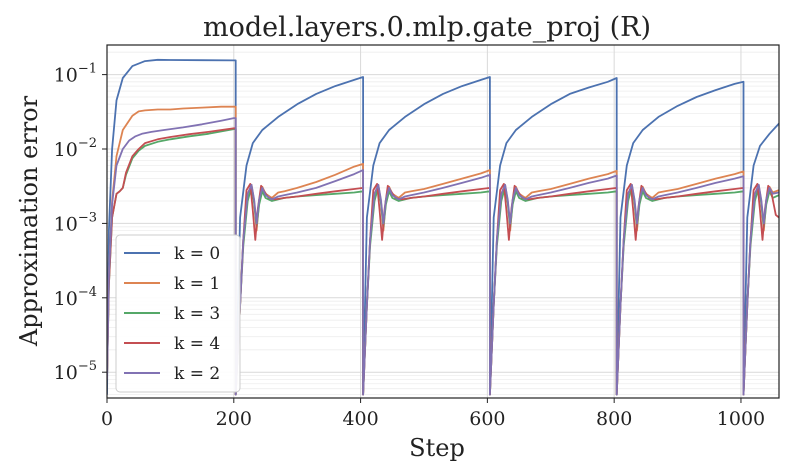 The width and height of the screenshot is (793, 476). I want to click on y-tick-label: 10⁻³, so click(75, 222).